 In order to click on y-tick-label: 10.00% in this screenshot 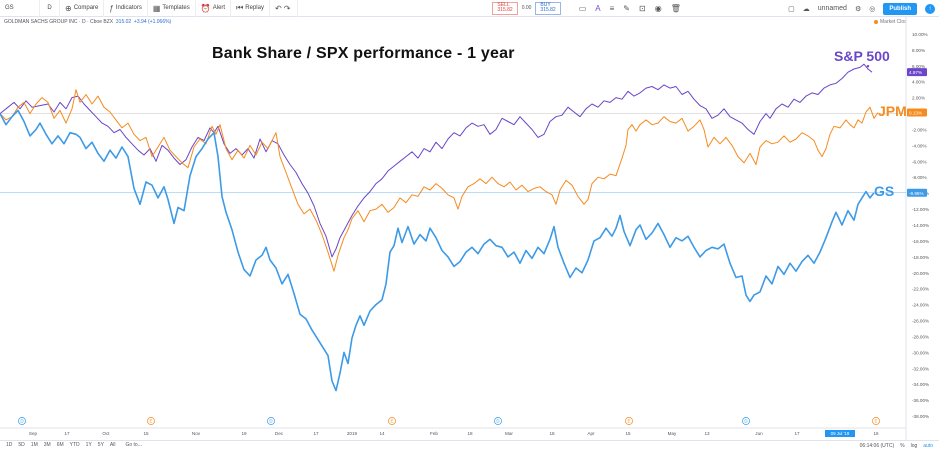, I will do `click(920, 34)`.